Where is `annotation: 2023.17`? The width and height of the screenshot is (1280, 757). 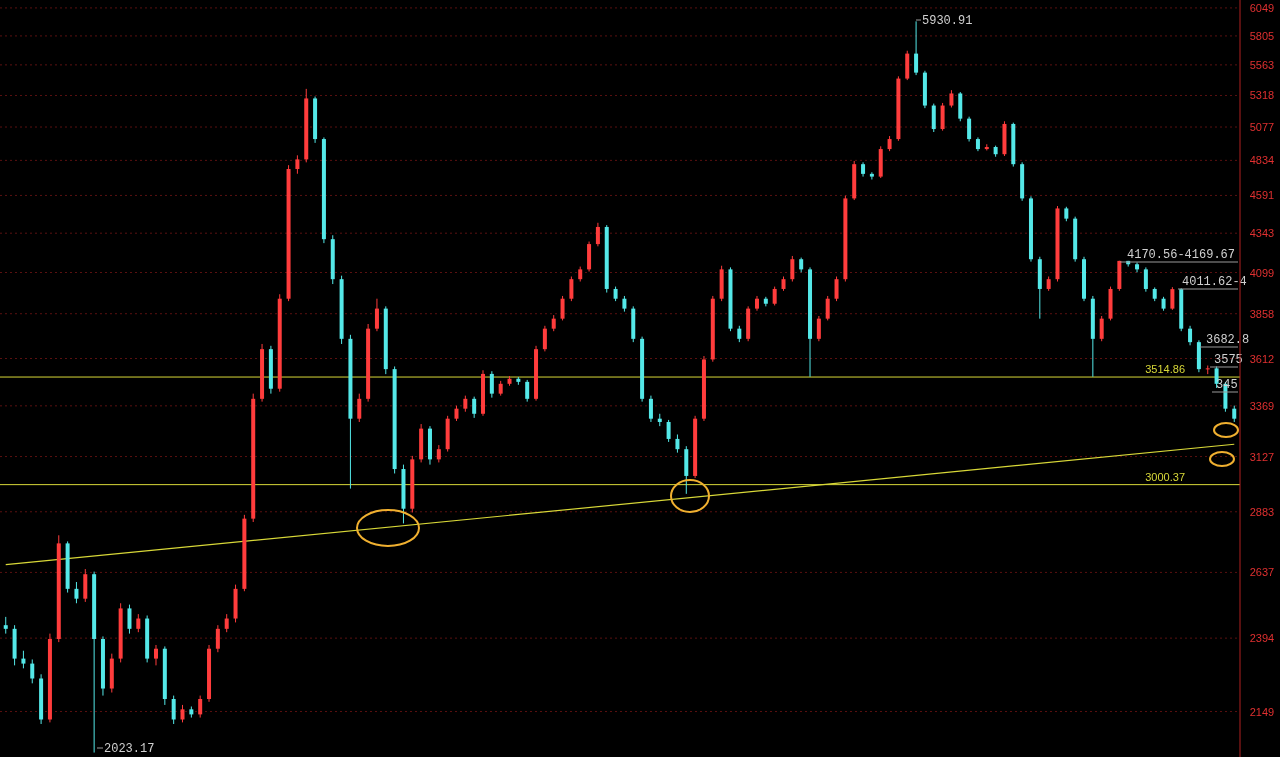 annotation: 2023.17 is located at coordinates (129, 749).